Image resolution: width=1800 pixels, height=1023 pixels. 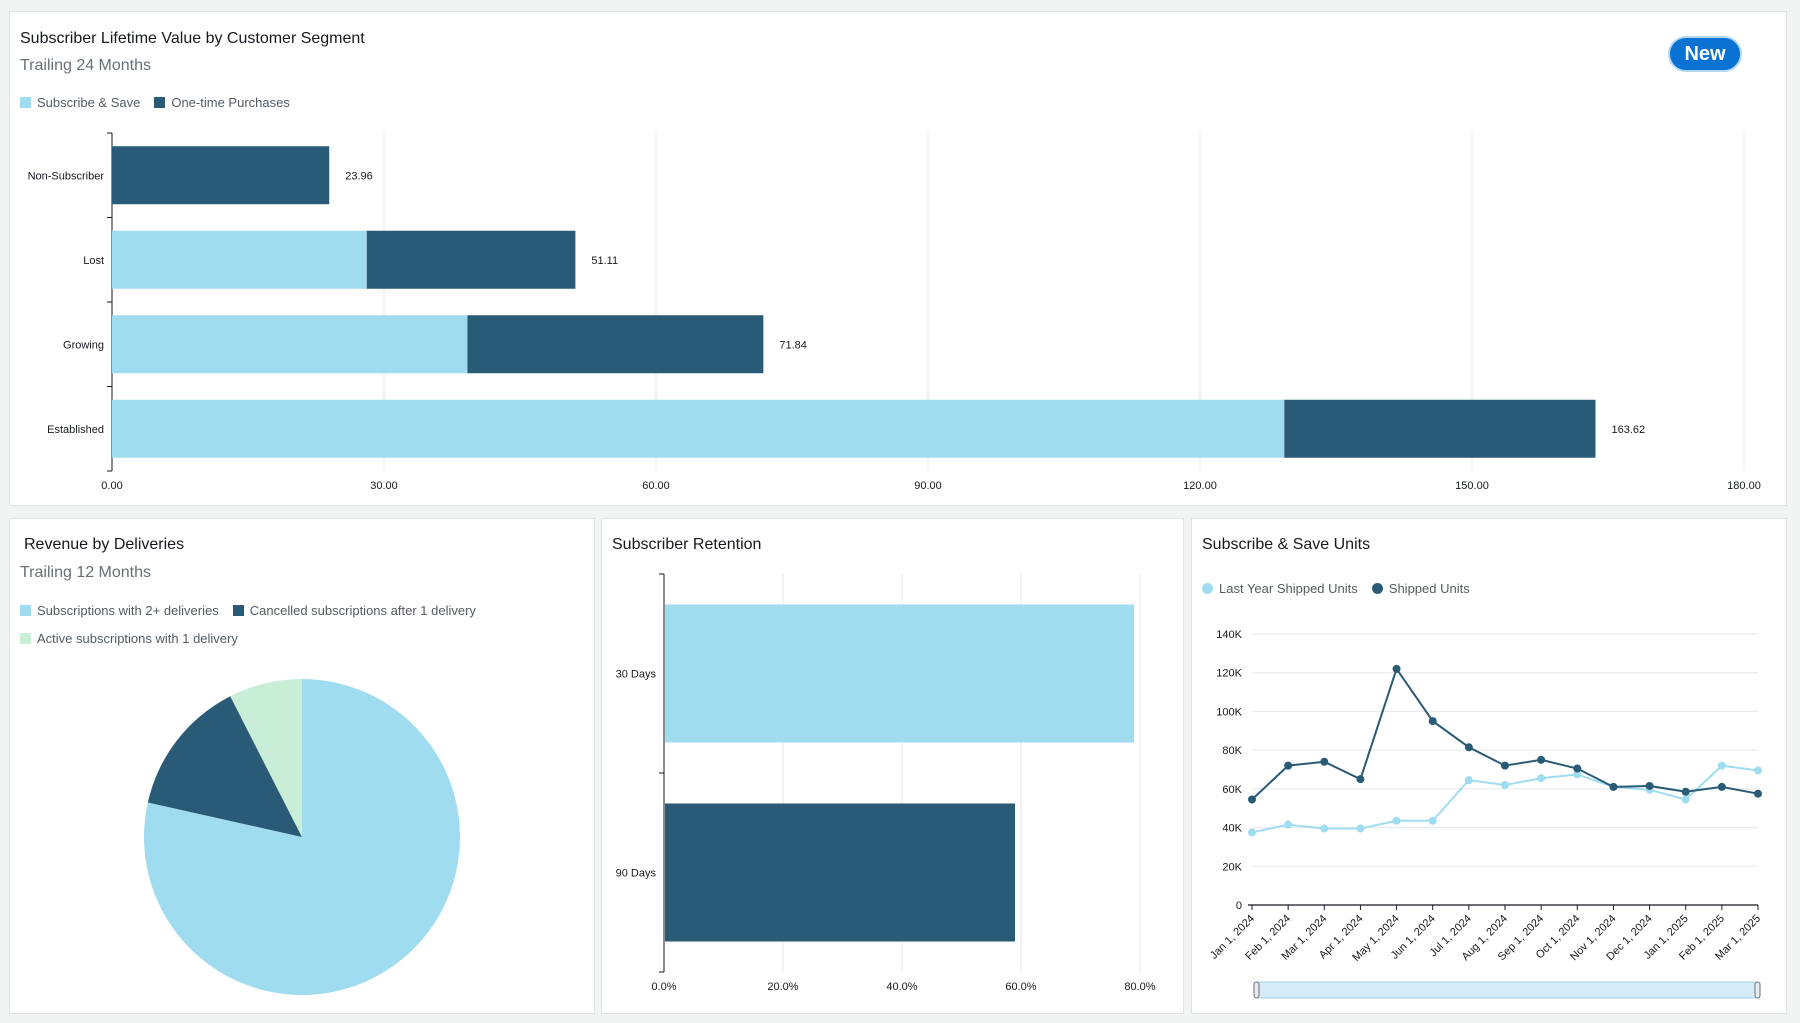 I want to click on y-tick-label: 140K, so click(x=1229, y=635).